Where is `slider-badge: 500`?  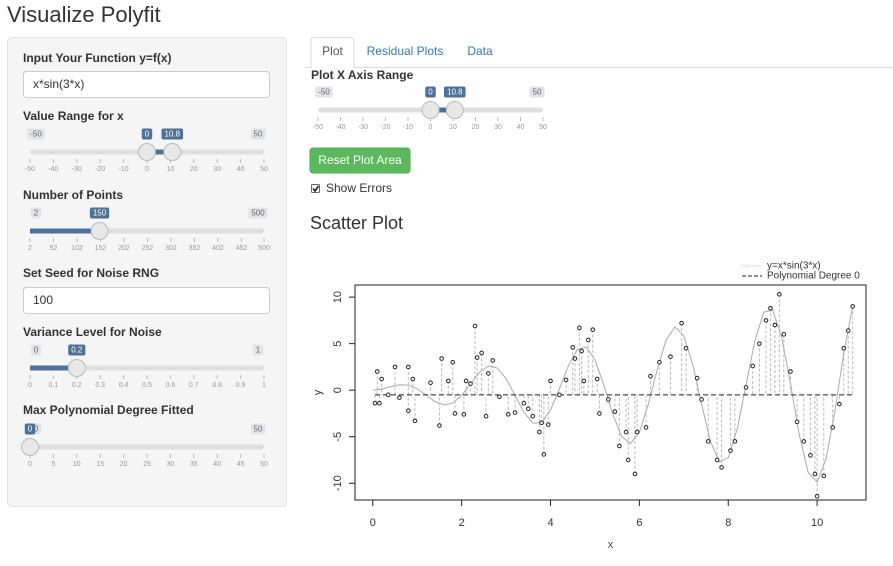
slider-badge: 500 is located at coordinates (258, 213).